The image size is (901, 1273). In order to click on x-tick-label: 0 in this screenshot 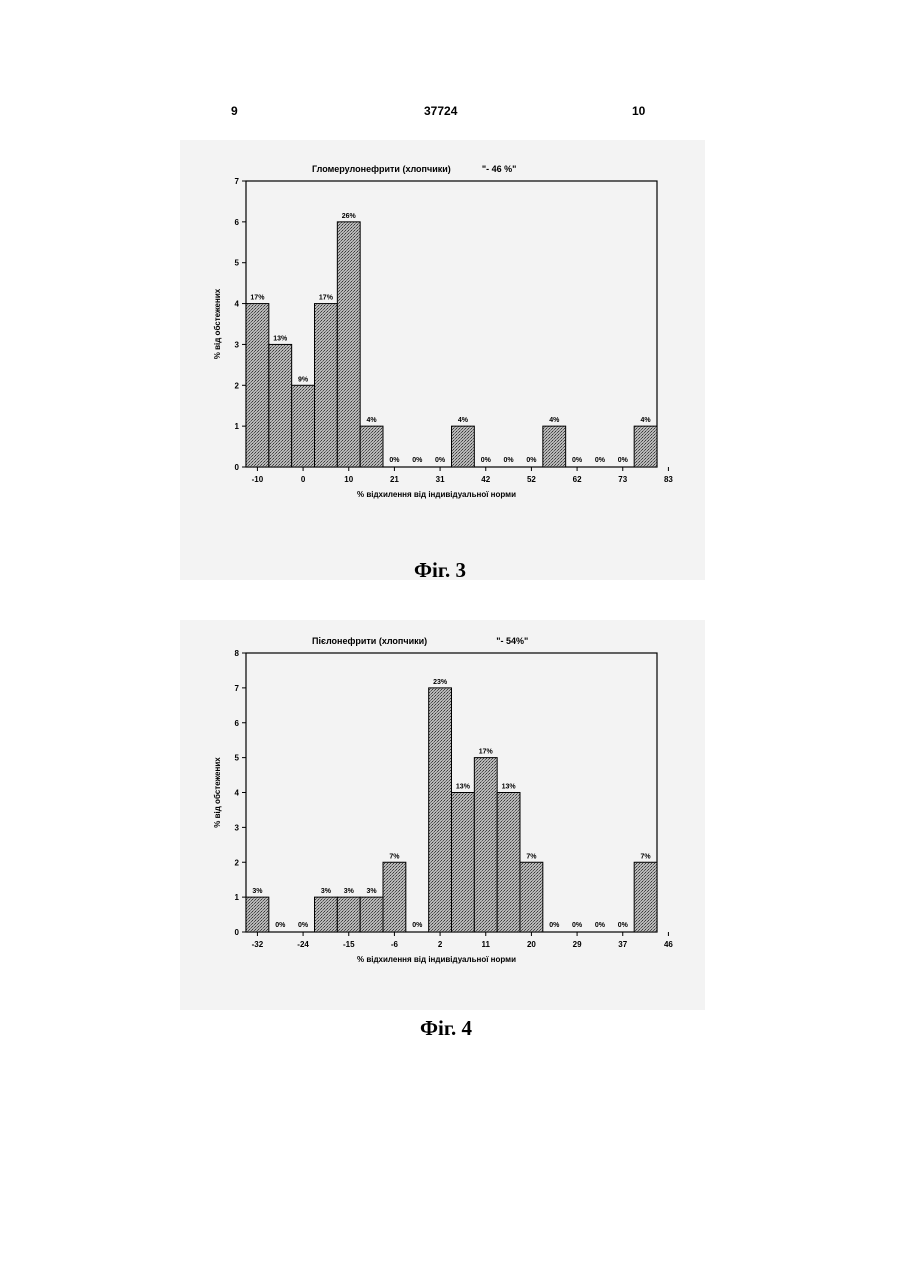, I will do `click(303, 479)`.